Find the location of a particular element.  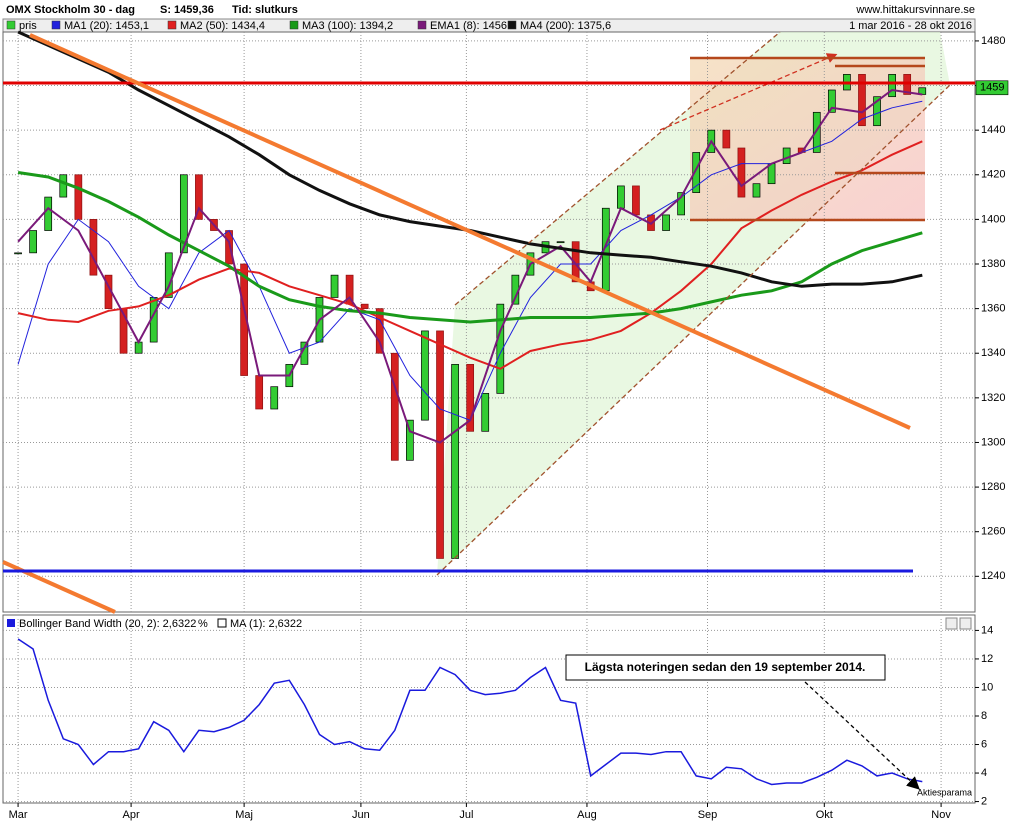

y-tick-label: 10 is located at coordinates (987, 687).